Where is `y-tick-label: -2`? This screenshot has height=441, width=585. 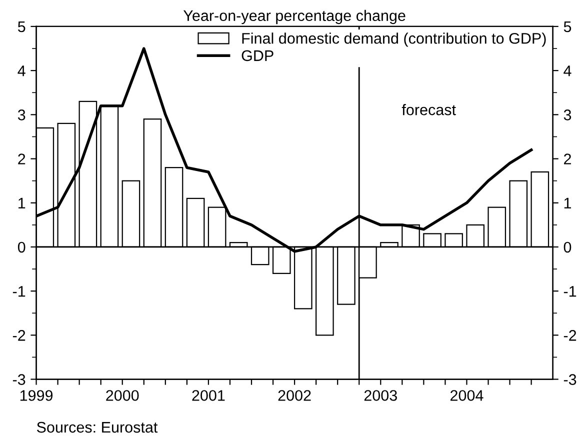 y-tick-label: -2 is located at coordinates (19, 335).